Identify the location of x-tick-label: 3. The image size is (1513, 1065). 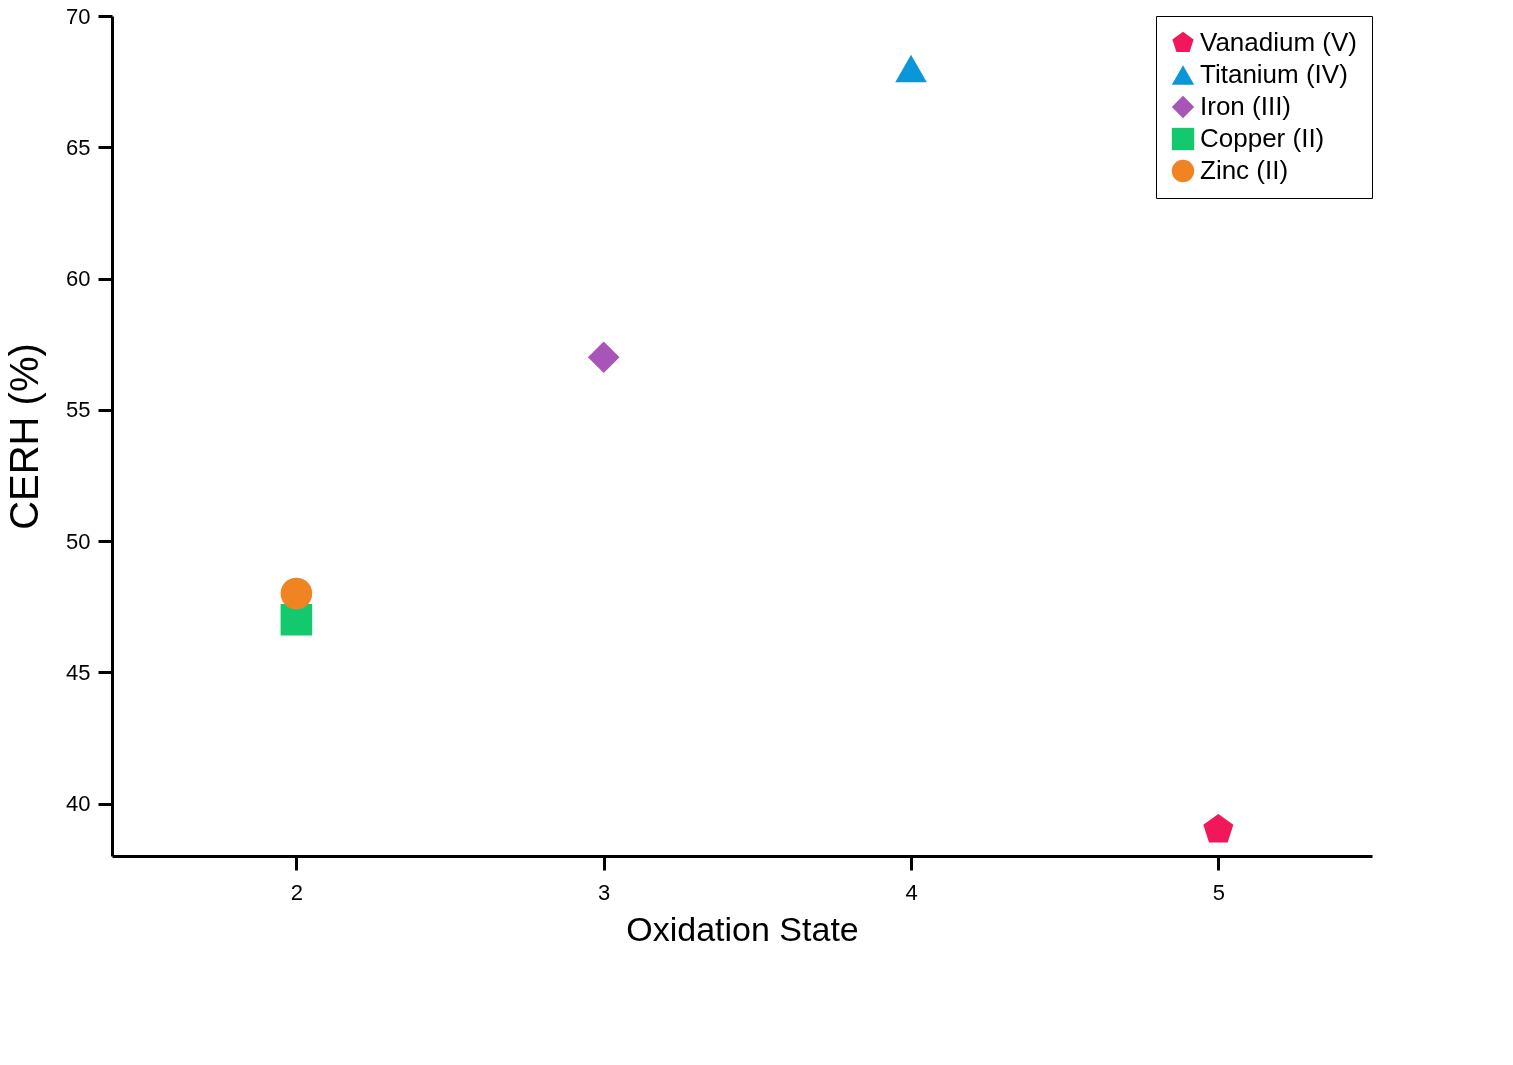
(604, 892).